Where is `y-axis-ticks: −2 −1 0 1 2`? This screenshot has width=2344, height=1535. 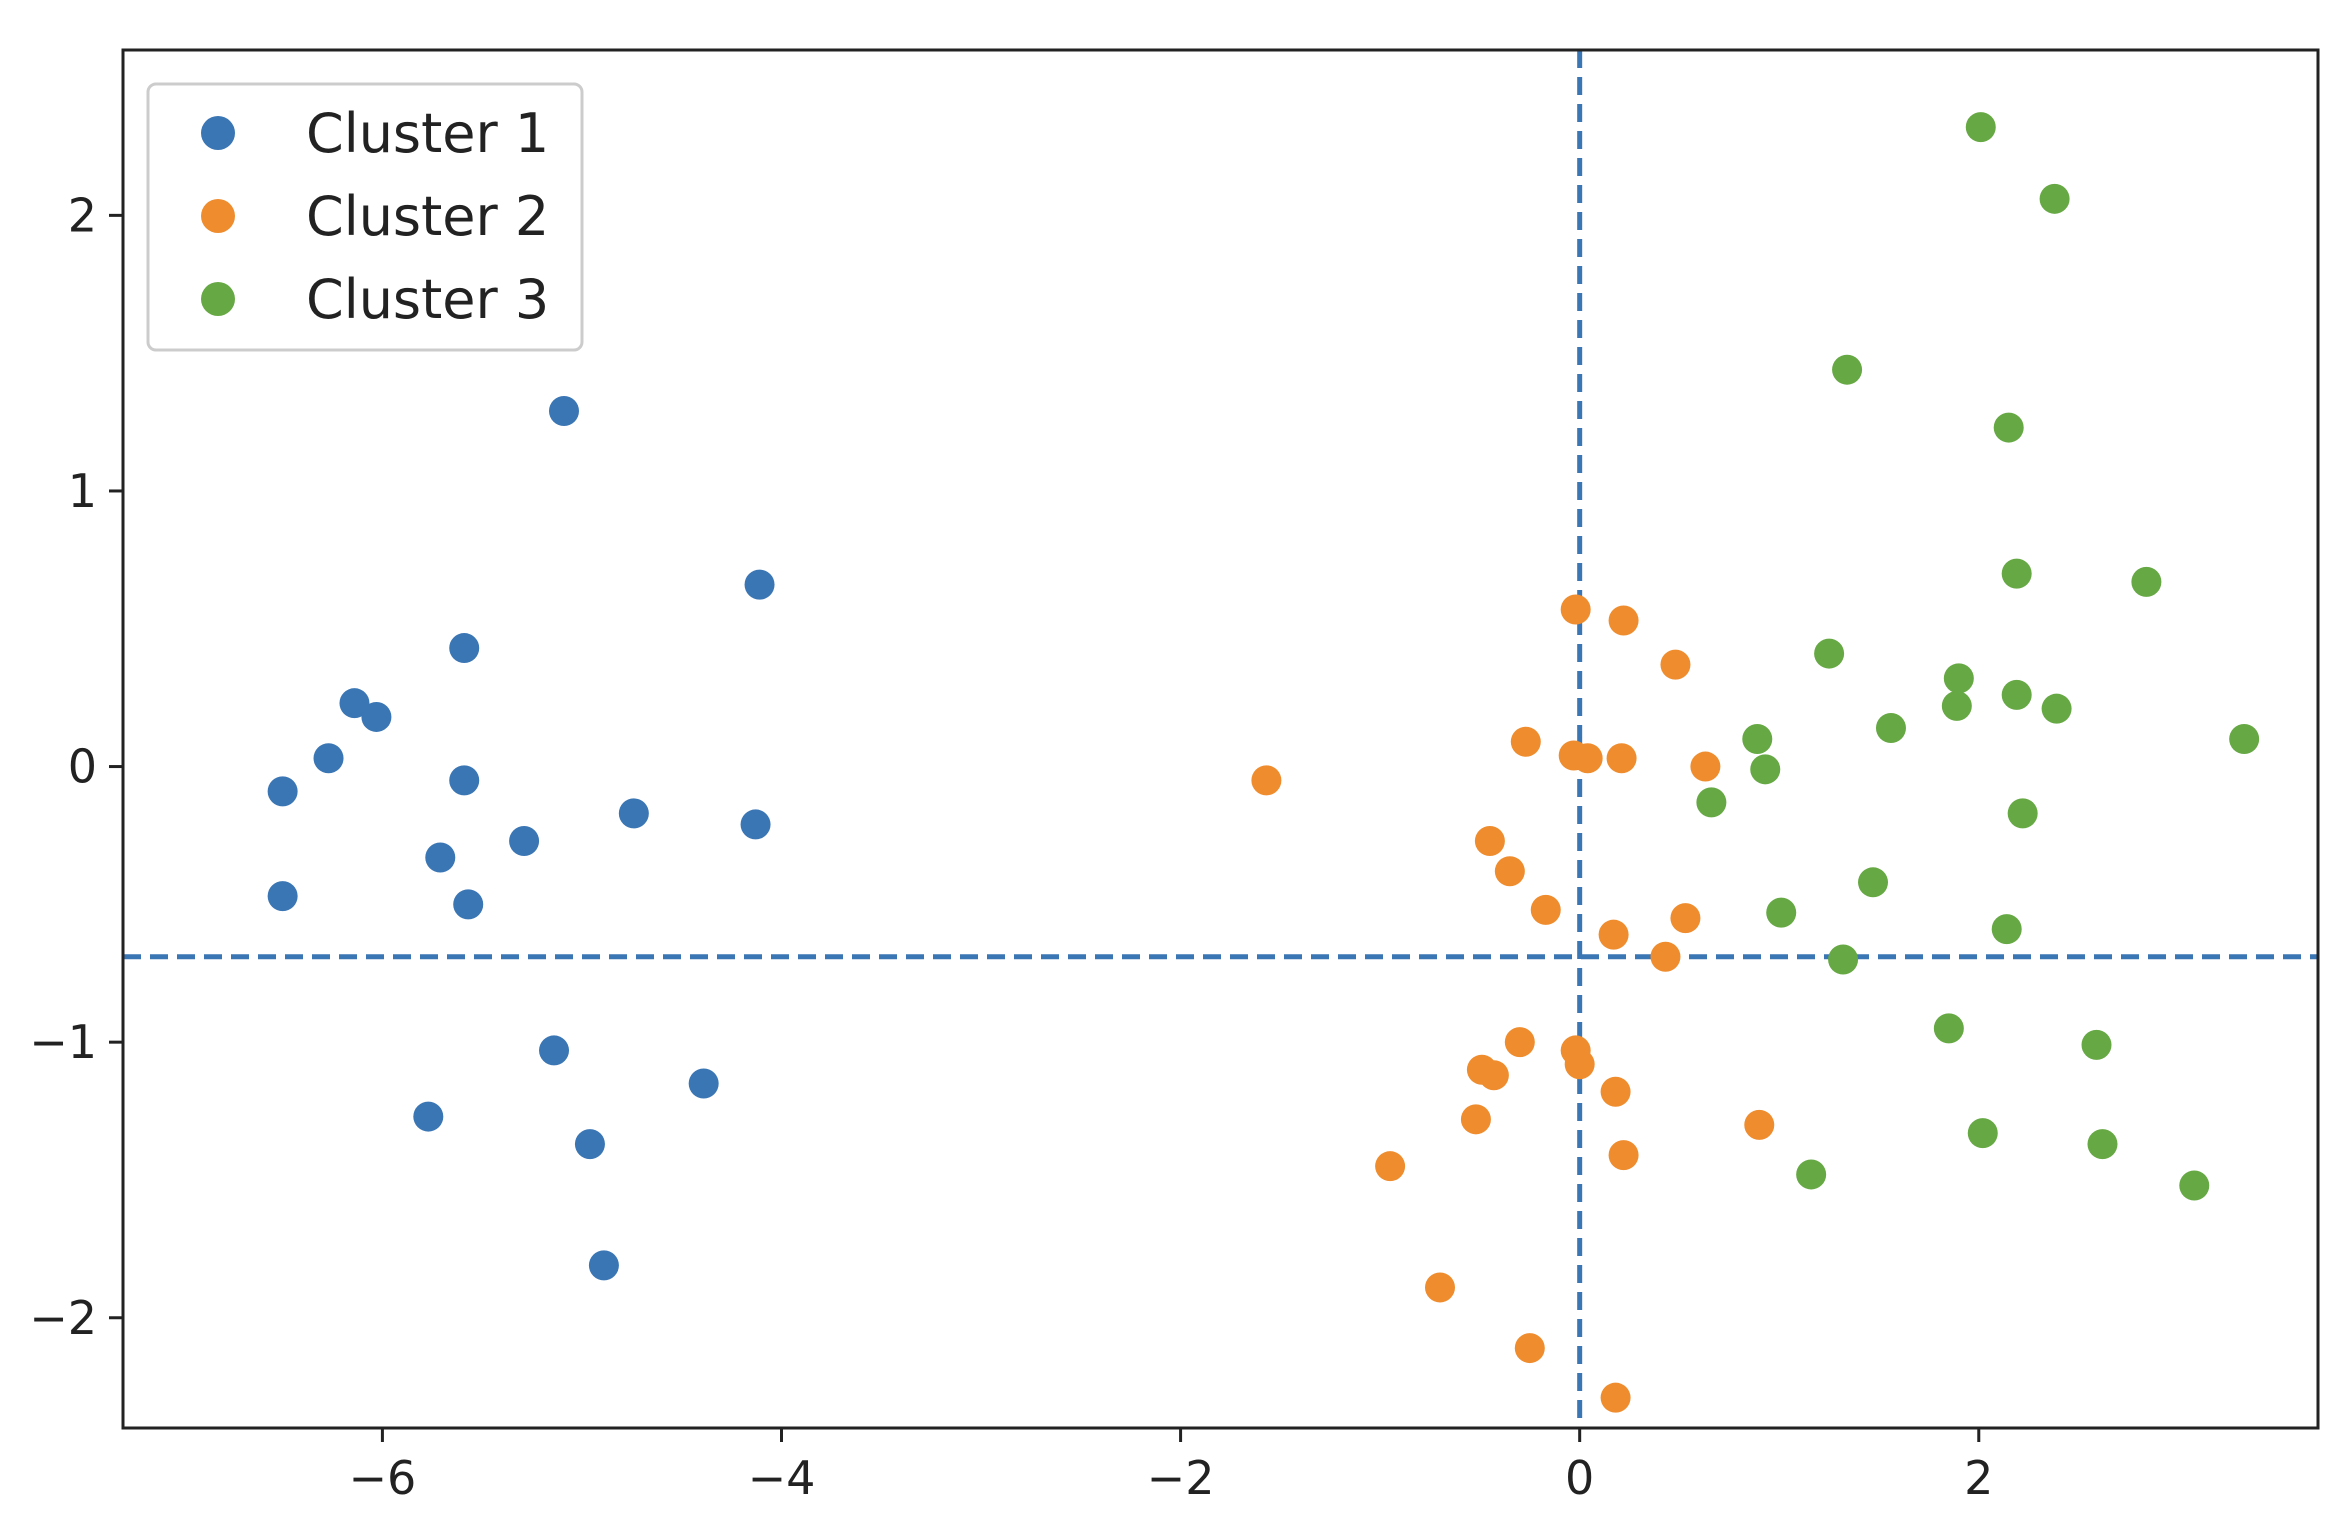
y-axis-ticks: −2 −1 0 1 2 is located at coordinates (76, 766).